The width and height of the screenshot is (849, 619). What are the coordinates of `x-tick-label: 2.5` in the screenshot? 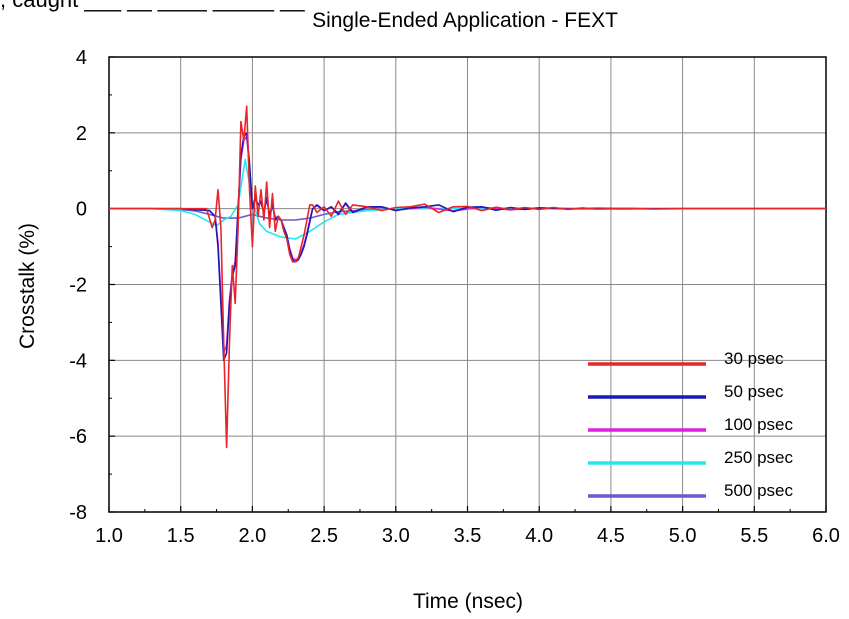 It's located at (324, 536).